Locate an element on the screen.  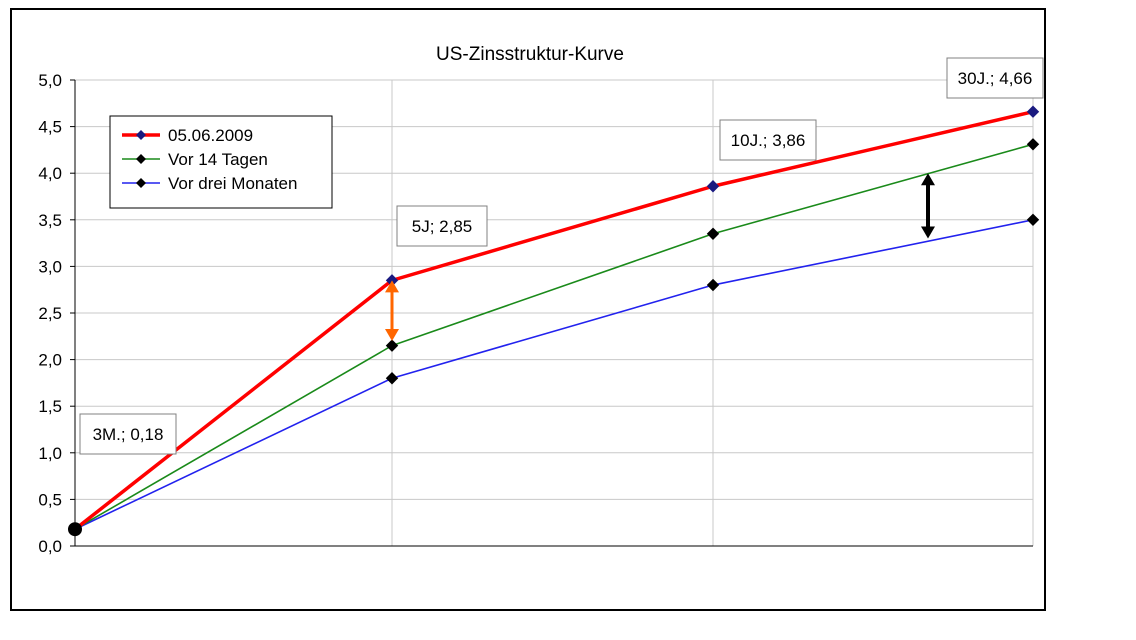
y-tick-label: 1,0 is located at coordinates (50, 453).